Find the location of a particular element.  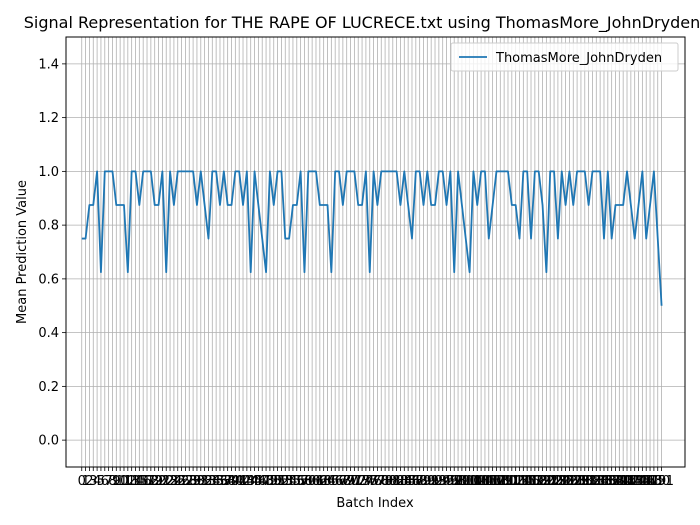

x-tick-label: 103 is located at coordinates (477, 481).